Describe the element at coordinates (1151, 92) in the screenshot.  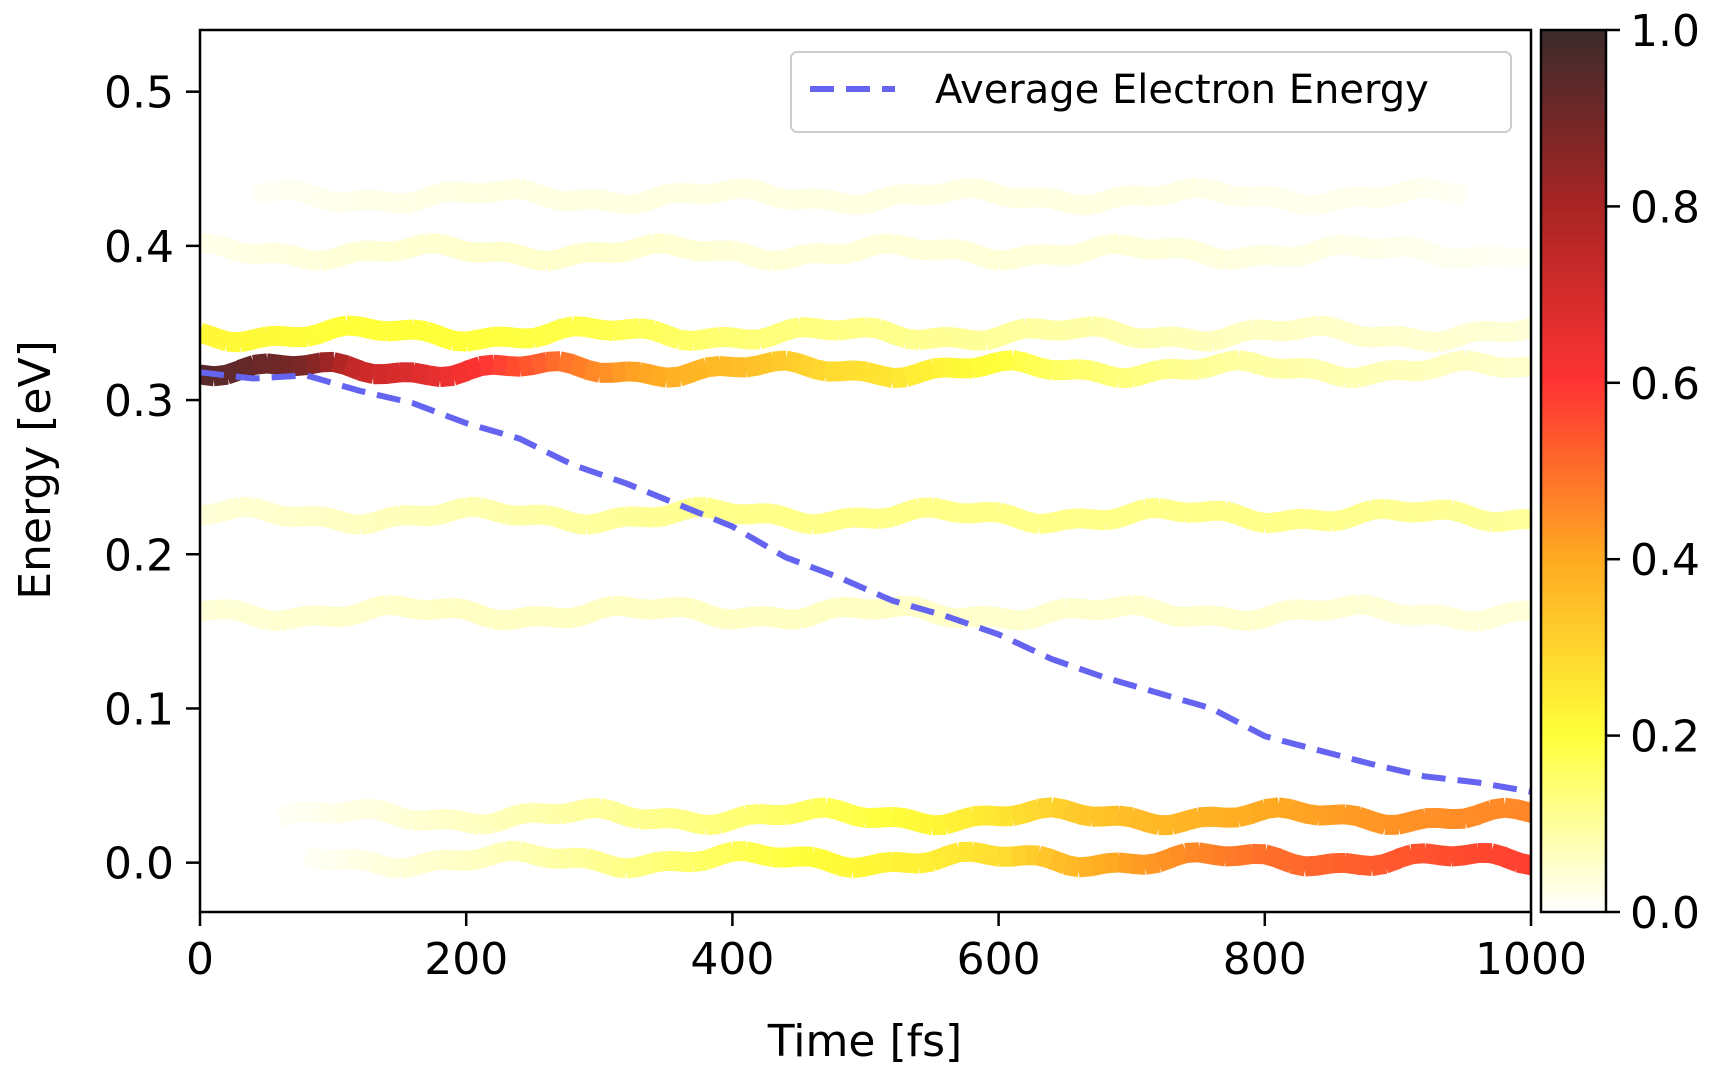
I see `legend: Average Electron Energy` at that location.